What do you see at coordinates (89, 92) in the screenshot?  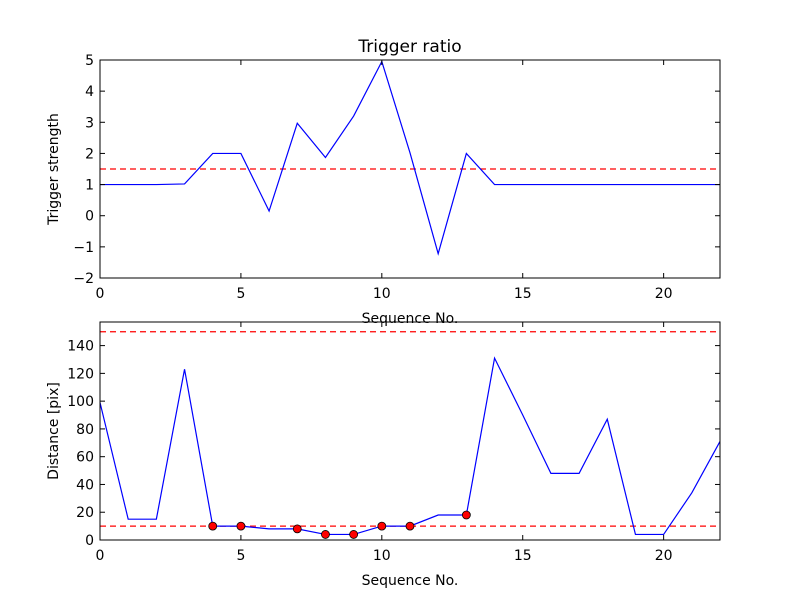 I see `y-tick-label: 4` at bounding box center [89, 92].